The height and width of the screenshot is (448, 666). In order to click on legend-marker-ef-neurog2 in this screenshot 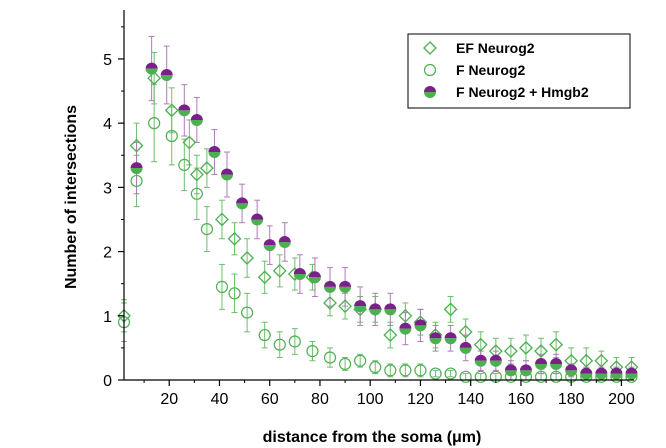, I will do `click(430, 48)`.